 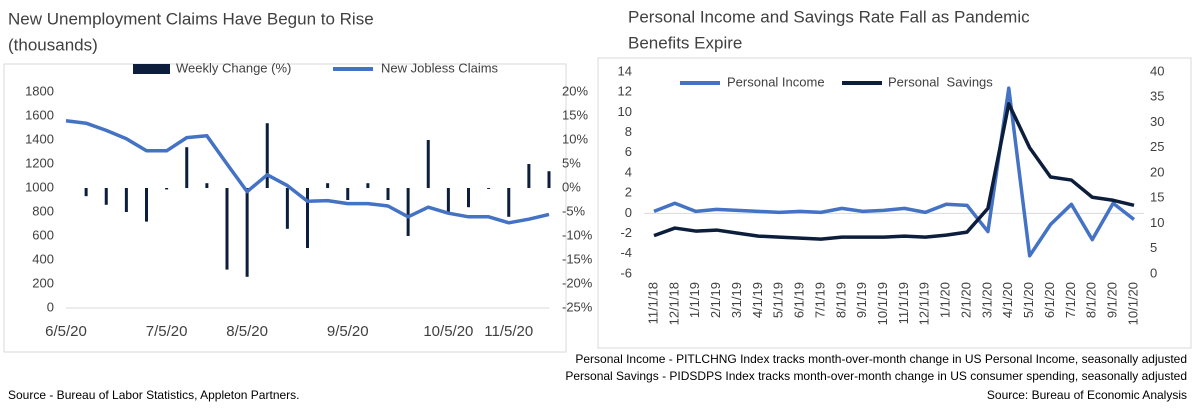 I want to click on y2-tick-label: 40, so click(x=1157, y=70).